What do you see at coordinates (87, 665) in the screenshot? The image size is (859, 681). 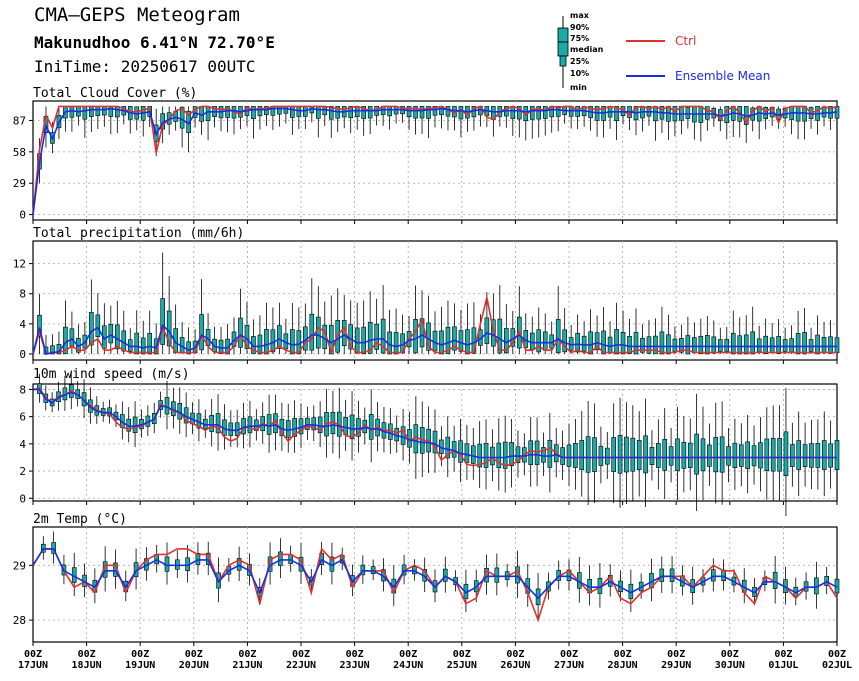 I see `x-tick-label-date: 18JUN` at bounding box center [87, 665].